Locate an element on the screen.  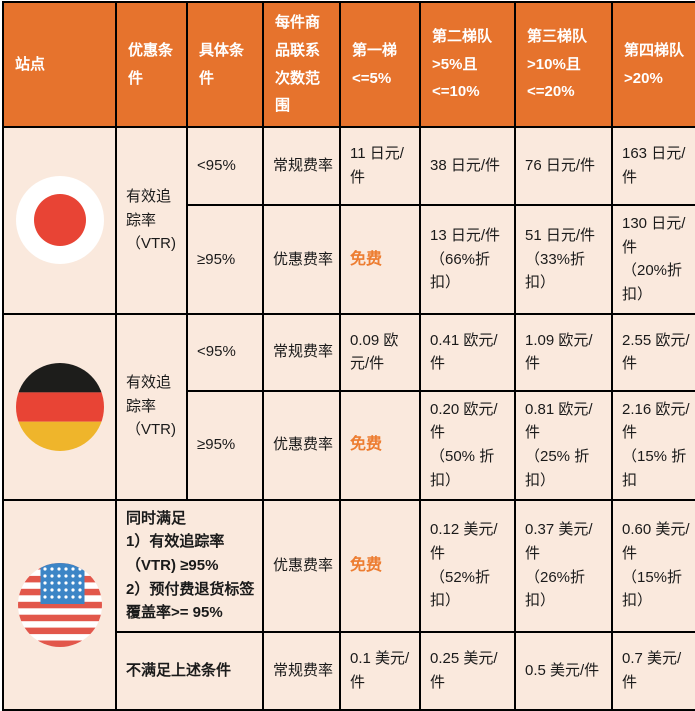
usa-flag-icon is located at coordinates (59, 604).